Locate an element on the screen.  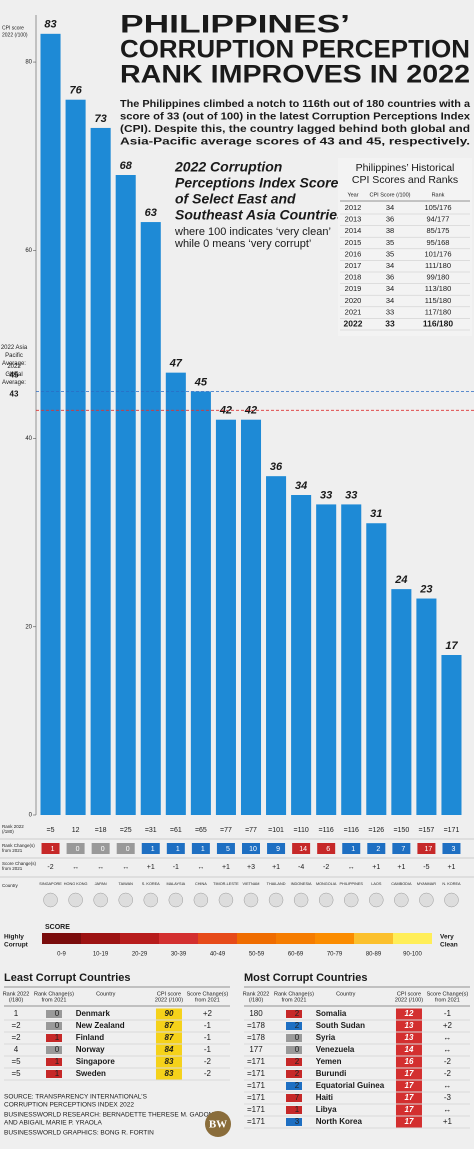
history-cell: 115/180 is located at coordinates (438, 300).